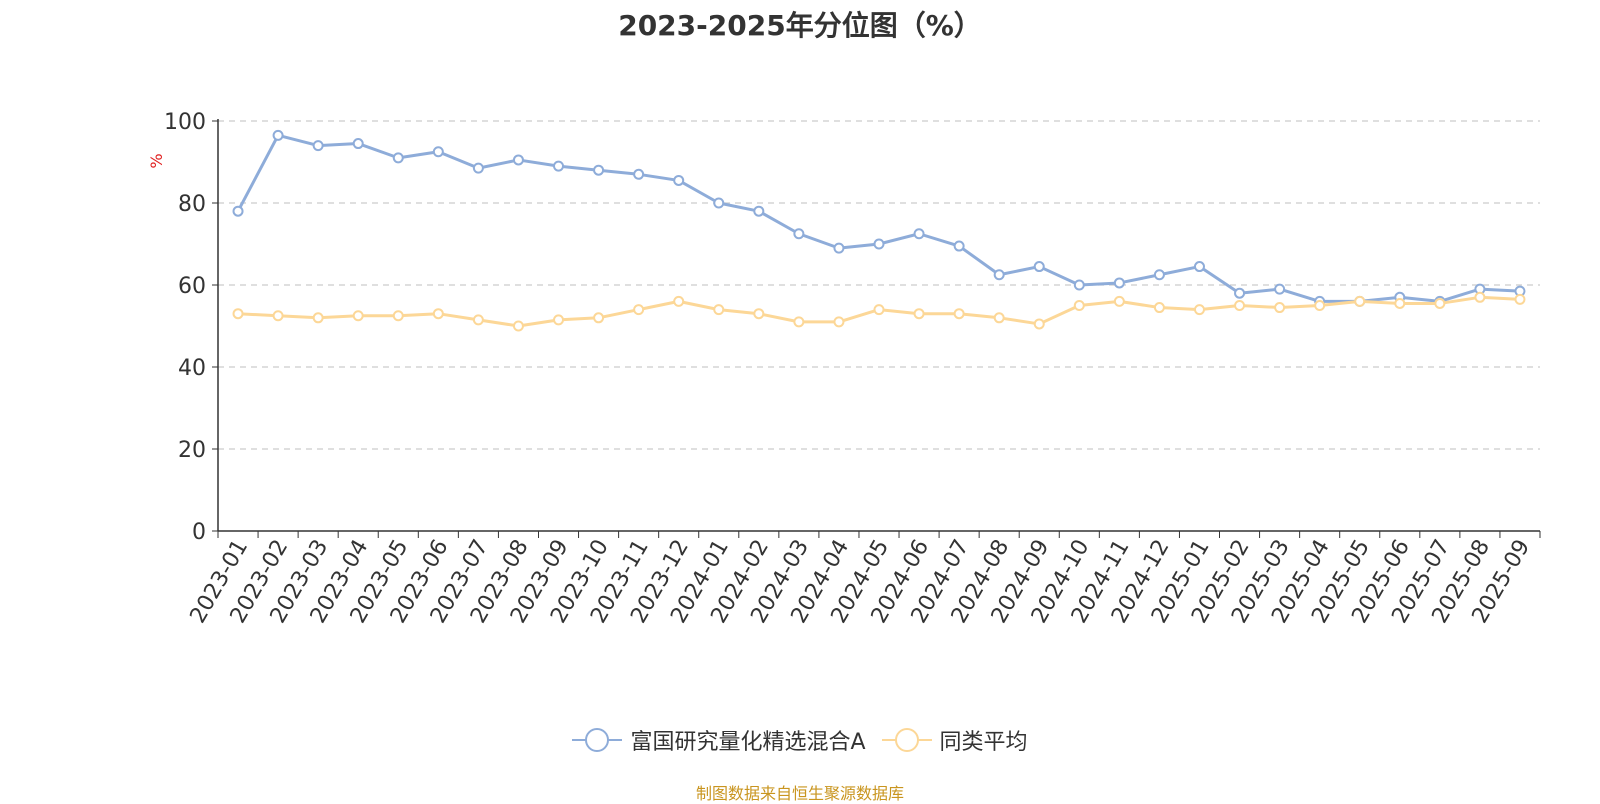 Image resolution: width=1600 pixels, height=804 pixels. What do you see at coordinates (192, 286) in the screenshot?
I see `y-tick-label-60: 60` at bounding box center [192, 286].